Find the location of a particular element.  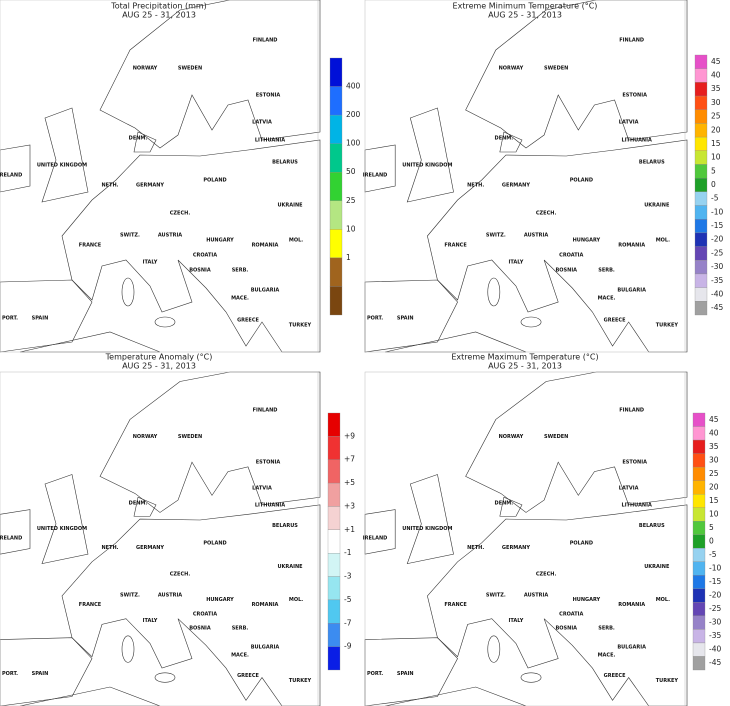

colorbar-label: 25 is located at coordinates (716, 116).